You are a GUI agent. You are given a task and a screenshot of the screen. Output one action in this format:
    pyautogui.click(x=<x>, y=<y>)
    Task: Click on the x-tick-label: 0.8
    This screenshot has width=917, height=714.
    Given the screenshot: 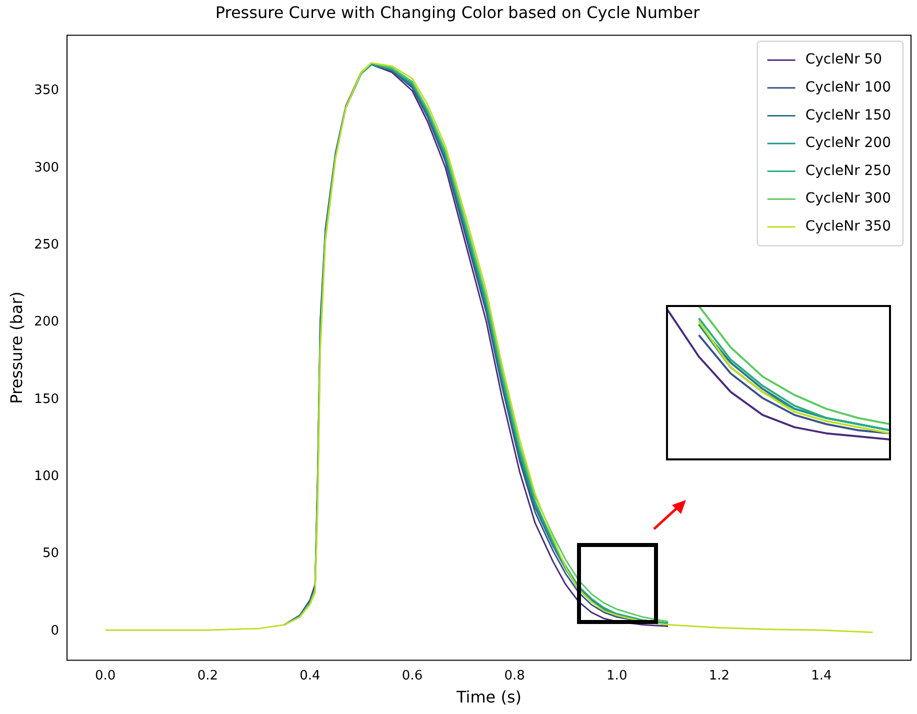 What is the action you would take?
    pyautogui.click(x=514, y=676)
    